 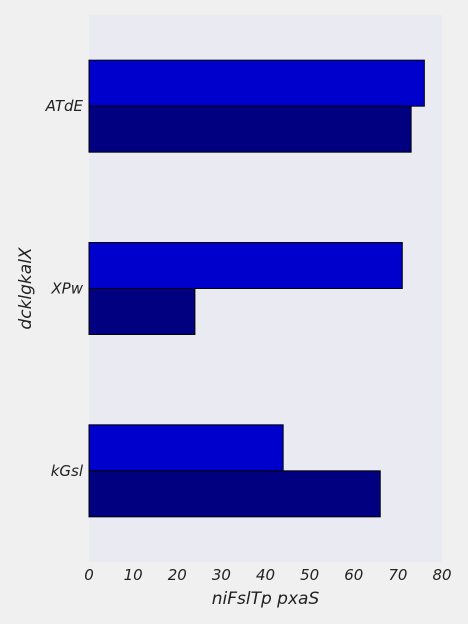 What do you see at coordinates (353, 575) in the screenshot?
I see `x-tick-label: 60` at bounding box center [353, 575].